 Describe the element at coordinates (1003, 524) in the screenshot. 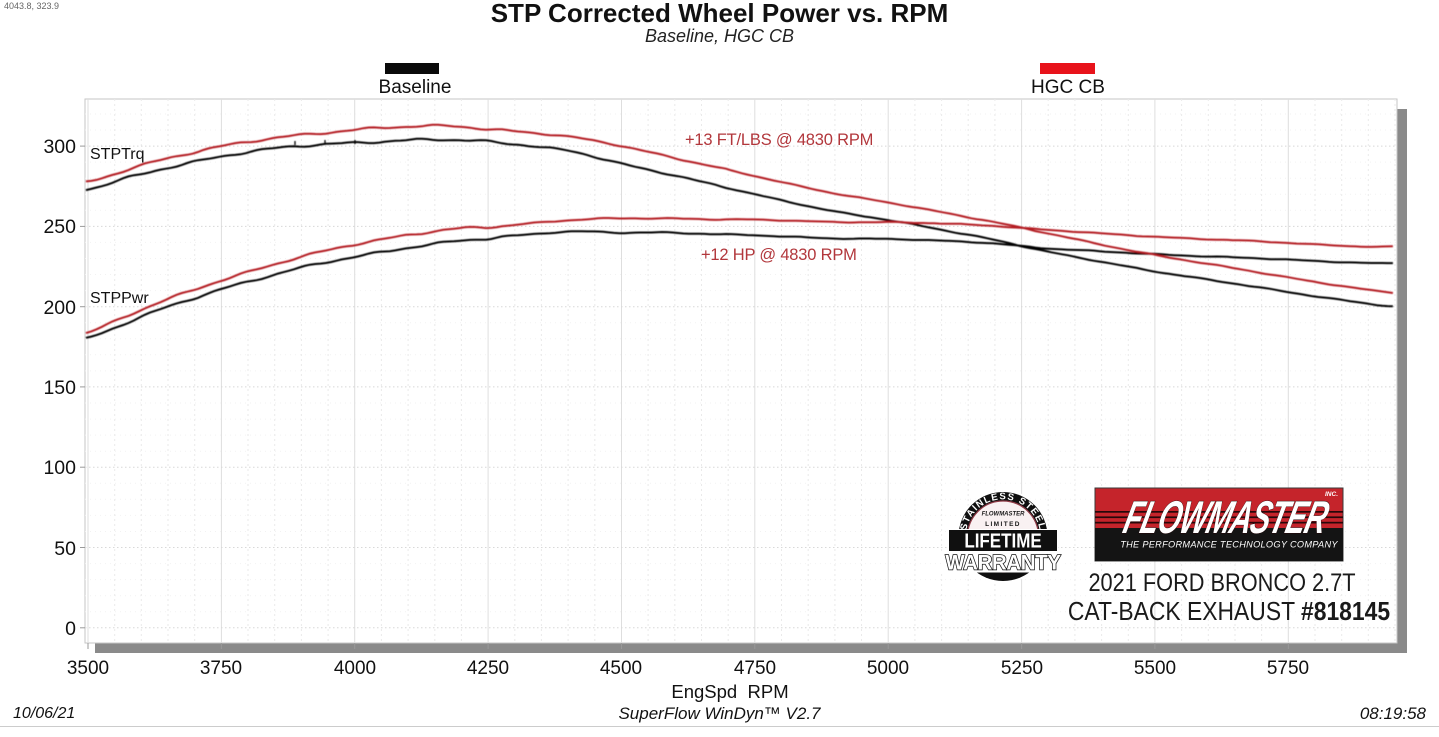

I see `svg-text: LIMITED` at that location.